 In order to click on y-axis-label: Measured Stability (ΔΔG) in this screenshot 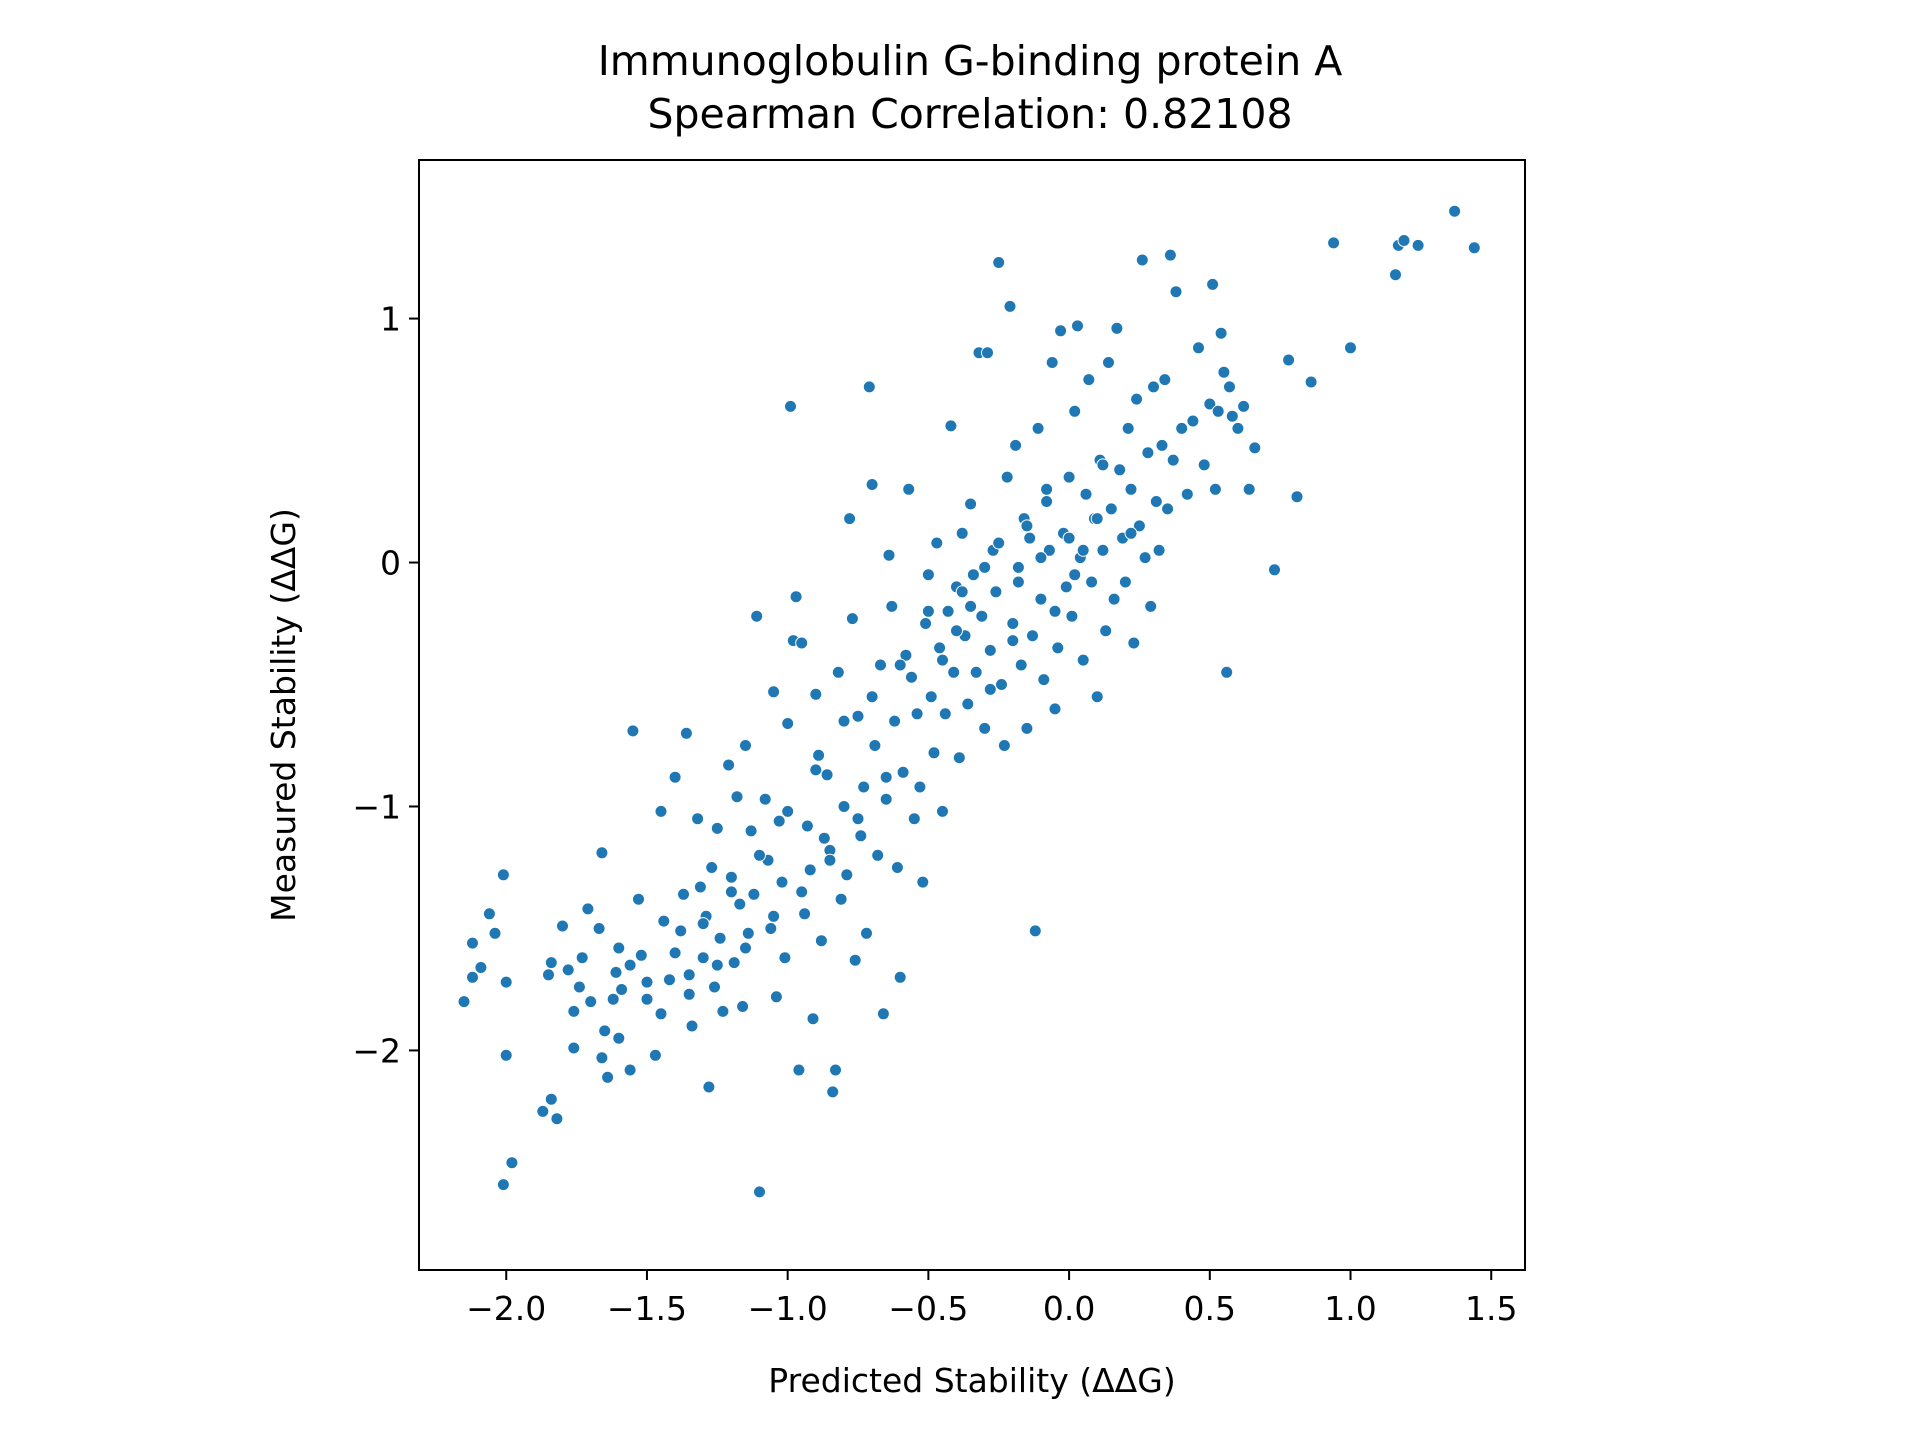, I will do `click(283, 715)`.